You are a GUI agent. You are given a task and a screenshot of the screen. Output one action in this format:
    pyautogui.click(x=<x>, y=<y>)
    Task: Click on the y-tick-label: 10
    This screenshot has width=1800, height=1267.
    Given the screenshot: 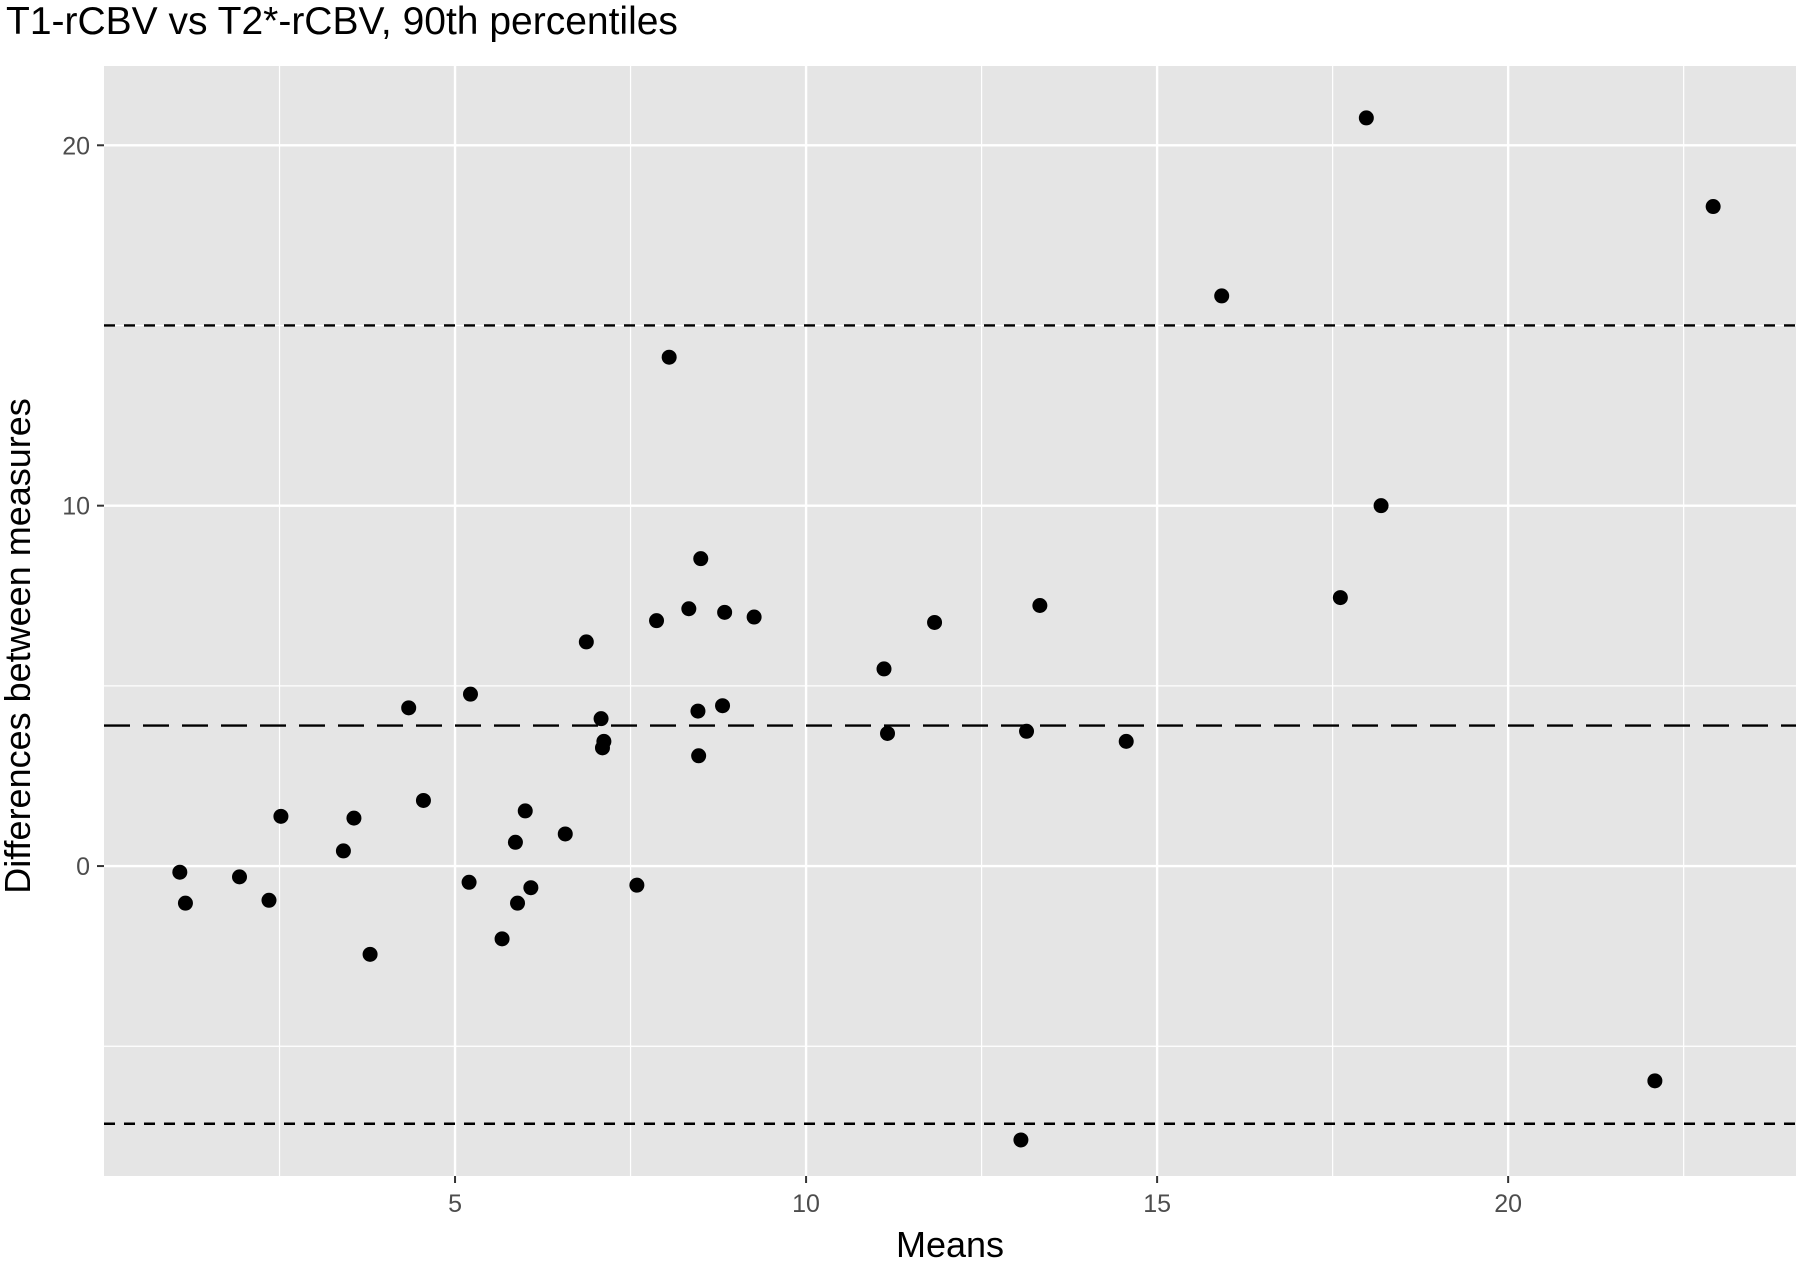 What is the action you would take?
    pyautogui.click(x=76, y=507)
    